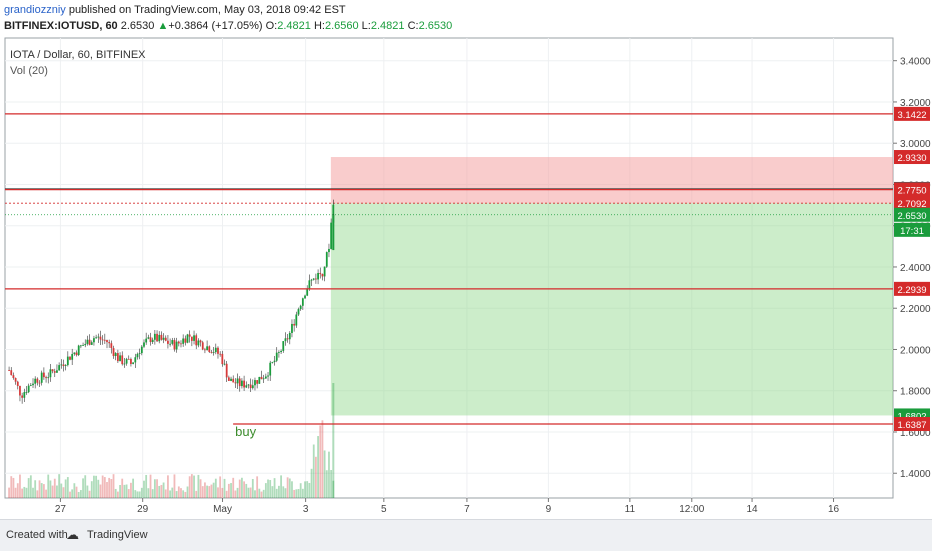 This screenshot has width=932, height=551. What do you see at coordinates (72, 534) in the screenshot?
I see `tradingview-cloud-icon: ☁` at bounding box center [72, 534].